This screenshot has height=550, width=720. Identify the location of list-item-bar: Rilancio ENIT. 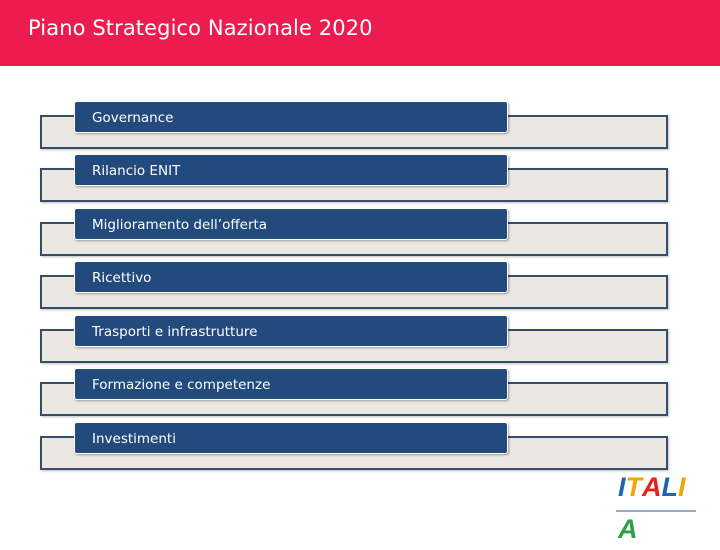
(291, 170).